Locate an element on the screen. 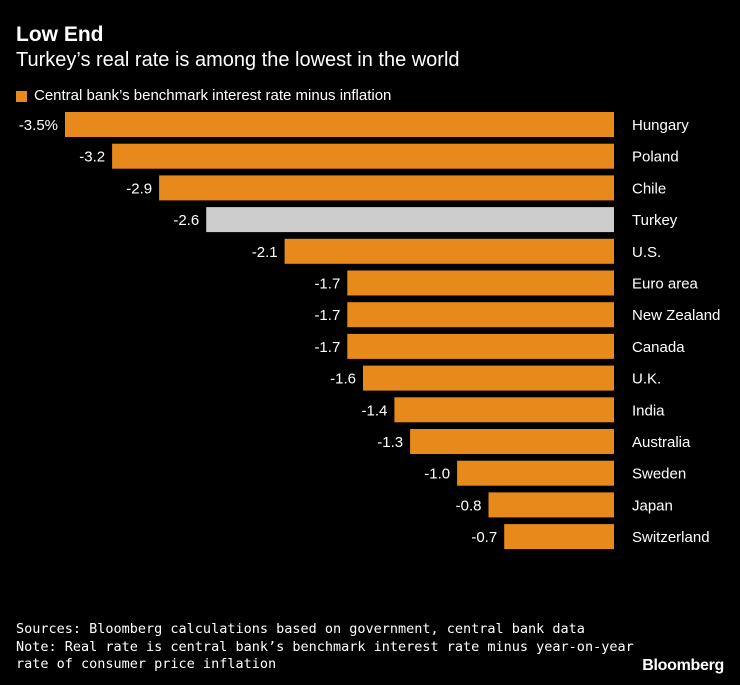  bar-u-k is located at coordinates (488, 378).